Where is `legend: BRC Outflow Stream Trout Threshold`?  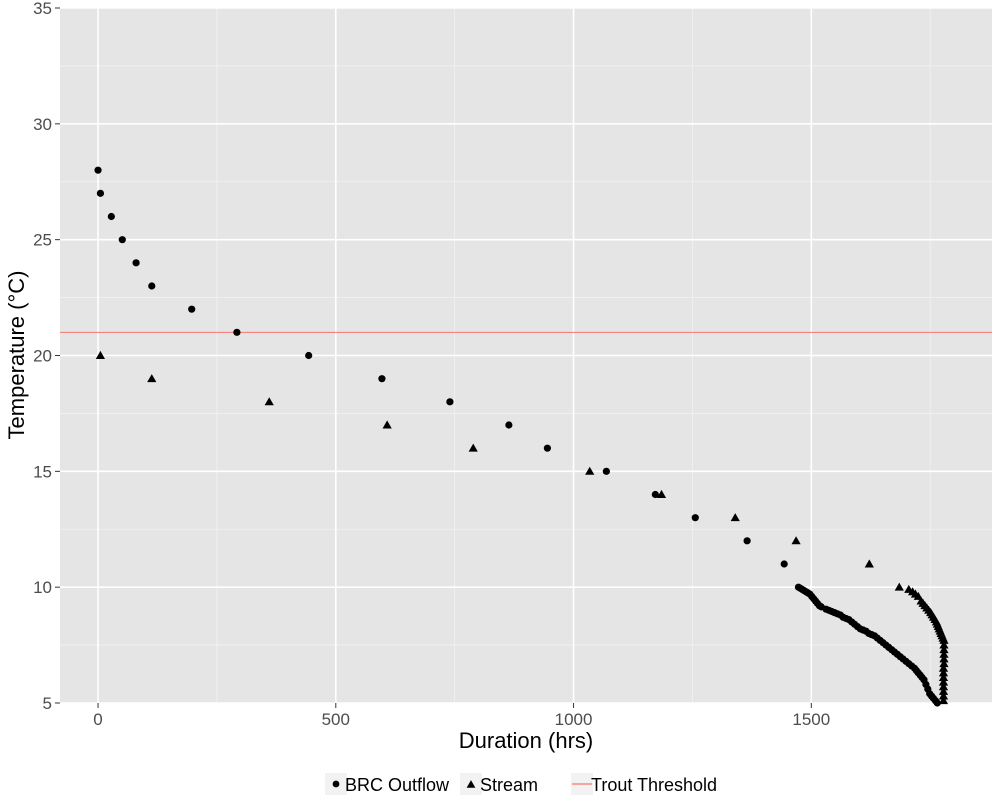
legend: BRC Outflow Stream Trout Threshold is located at coordinates (521, 784).